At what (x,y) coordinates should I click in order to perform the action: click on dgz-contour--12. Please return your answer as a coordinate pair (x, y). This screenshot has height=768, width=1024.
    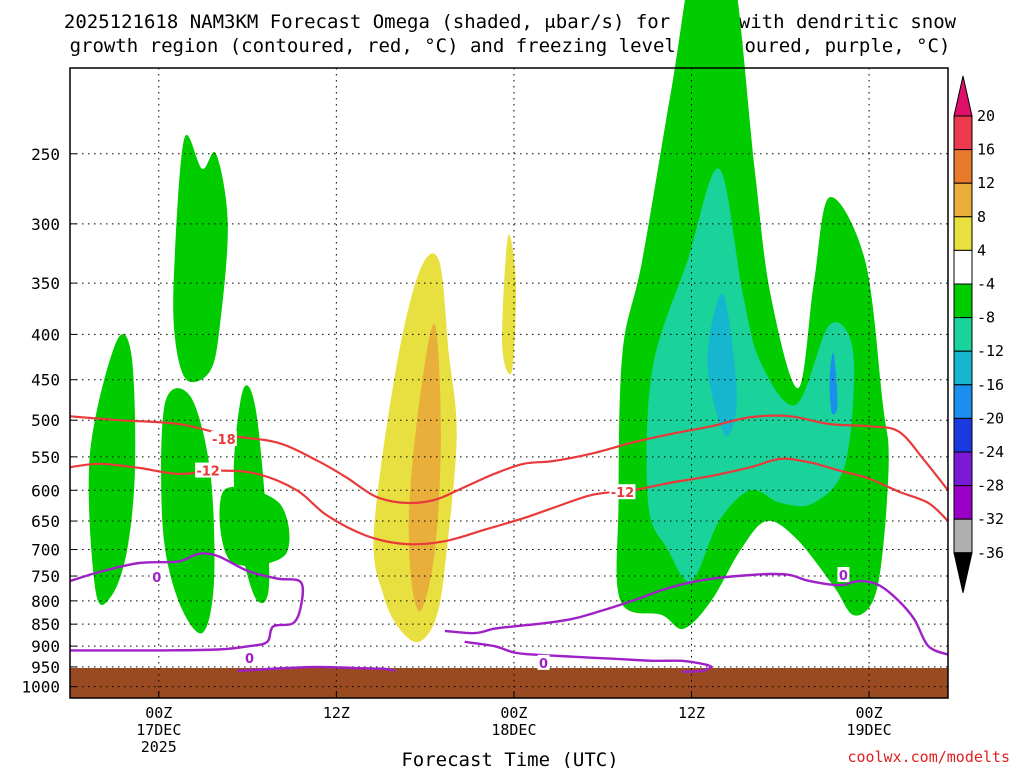
    Looking at the image, I should click on (509, 501).